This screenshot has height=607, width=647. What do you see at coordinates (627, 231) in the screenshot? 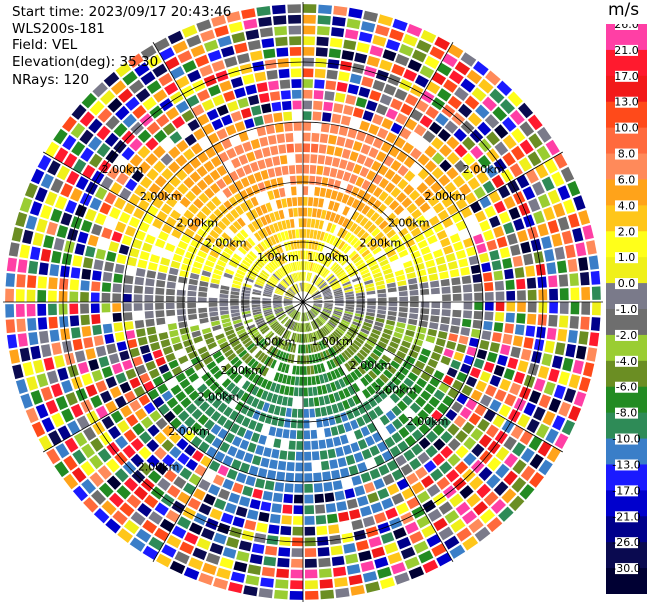
I see `colorbar-tick-label: 2.0` at bounding box center [627, 231].